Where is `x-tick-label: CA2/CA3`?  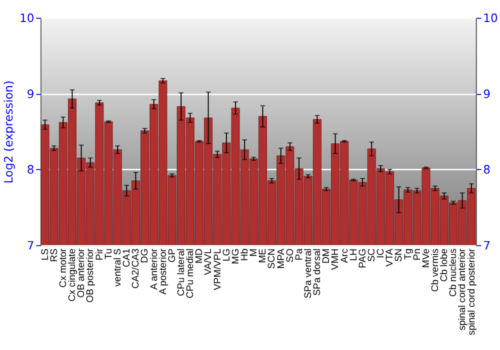 x-tick-label: CA2/CA3 is located at coordinates (136, 268).